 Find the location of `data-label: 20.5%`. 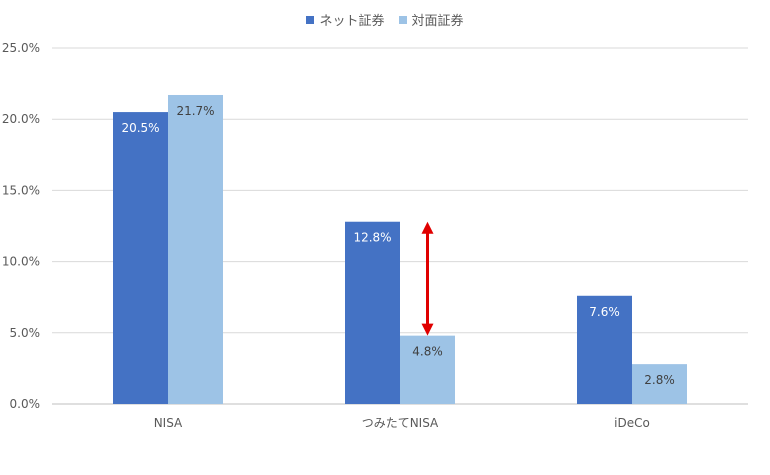

data-label: 20.5% is located at coordinates (140, 128).